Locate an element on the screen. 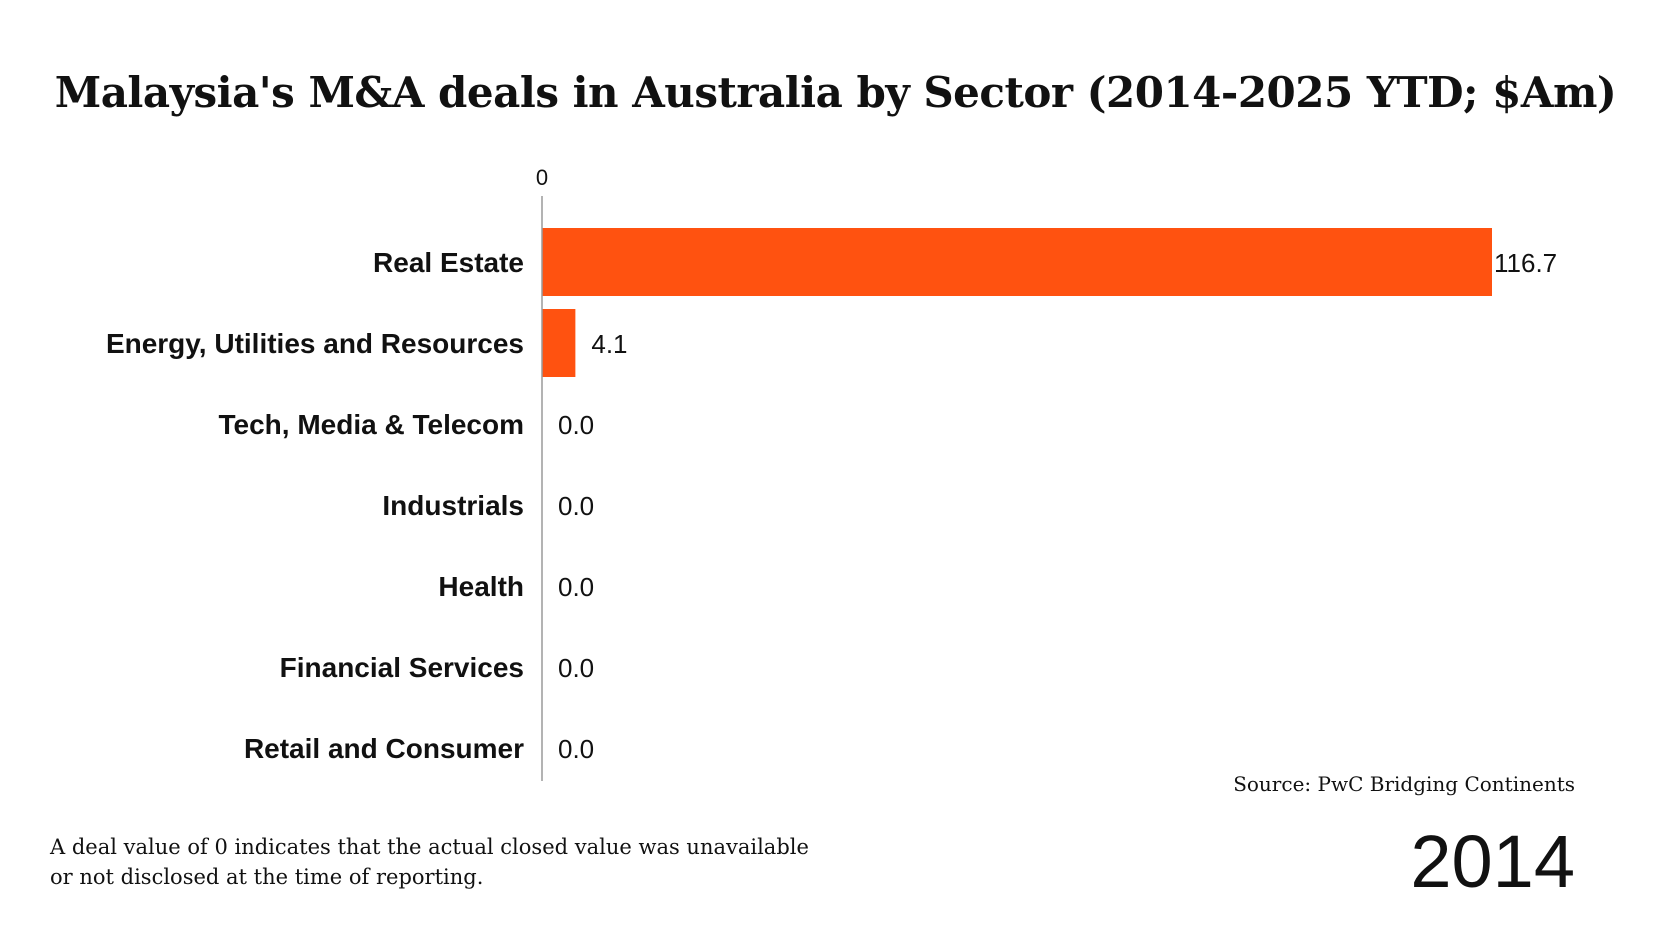 This screenshot has width=1671, height=937. value-label-5: 0.0 is located at coordinates (576, 668).